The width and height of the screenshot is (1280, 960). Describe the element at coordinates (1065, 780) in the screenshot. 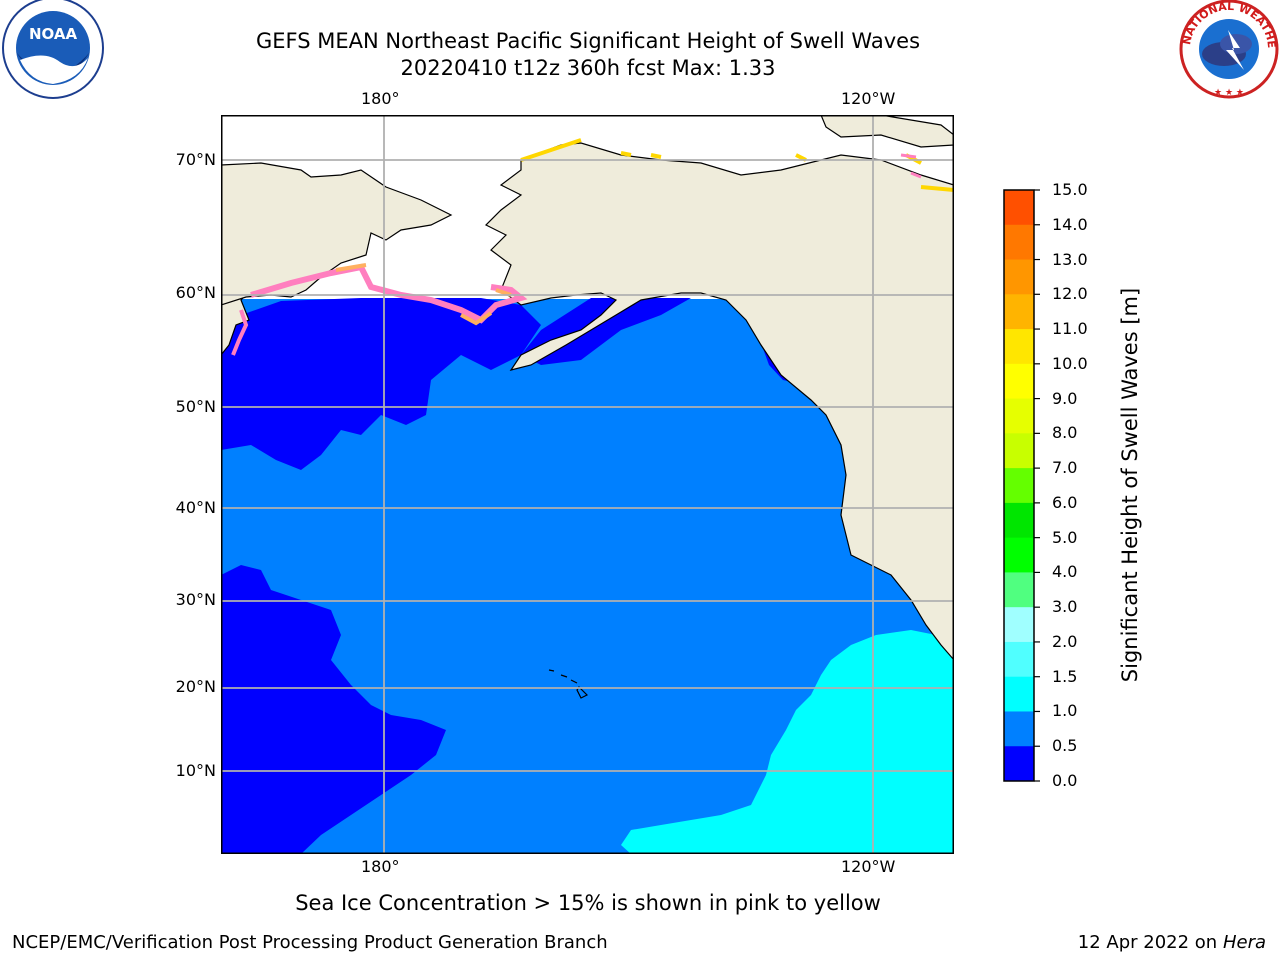

I see `colorbar-tick-label: 0.0` at that location.